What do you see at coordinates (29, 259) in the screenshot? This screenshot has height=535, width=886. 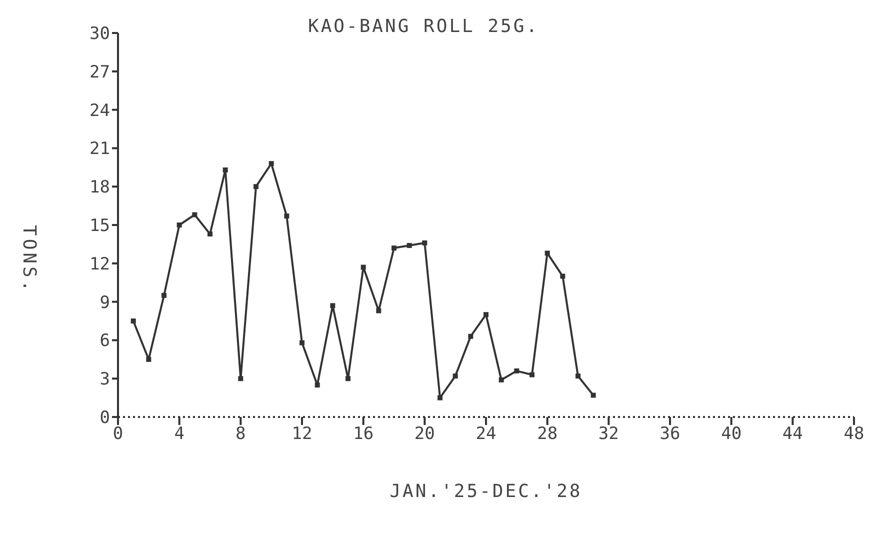 I see `y-axis-title: TONS.` at bounding box center [29, 259].